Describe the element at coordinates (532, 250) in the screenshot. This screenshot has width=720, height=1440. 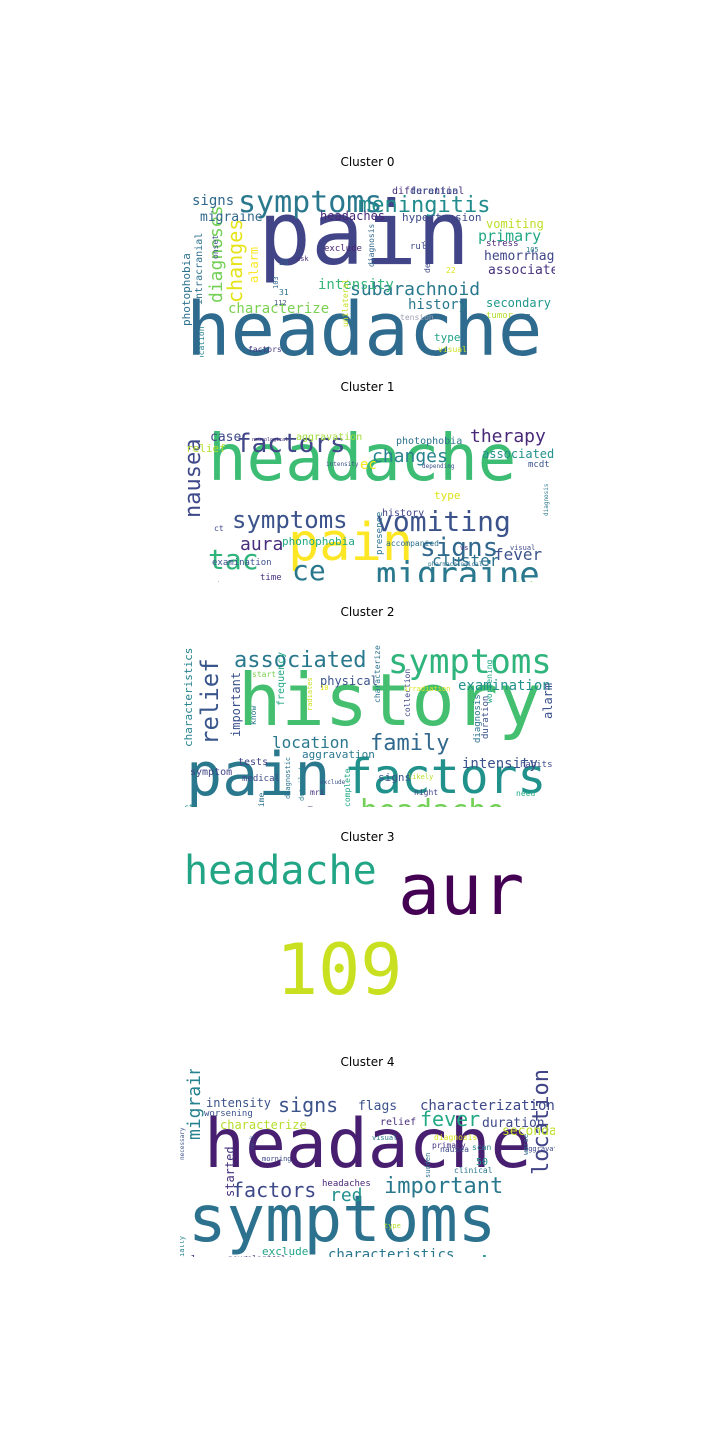
I see `cloud-word: 105` at that location.